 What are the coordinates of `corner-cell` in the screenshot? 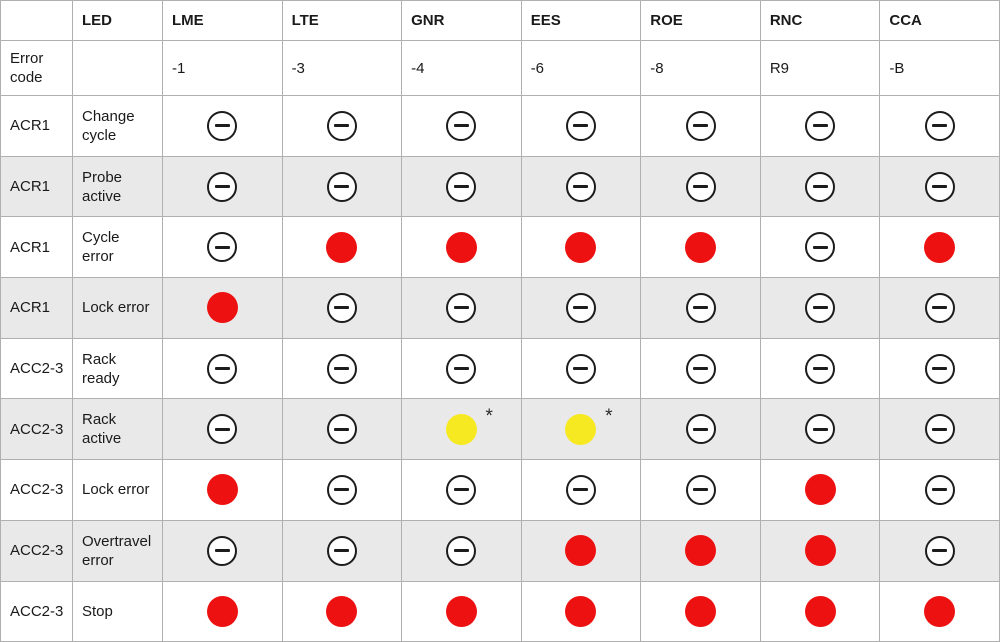 It's located at (36, 20).